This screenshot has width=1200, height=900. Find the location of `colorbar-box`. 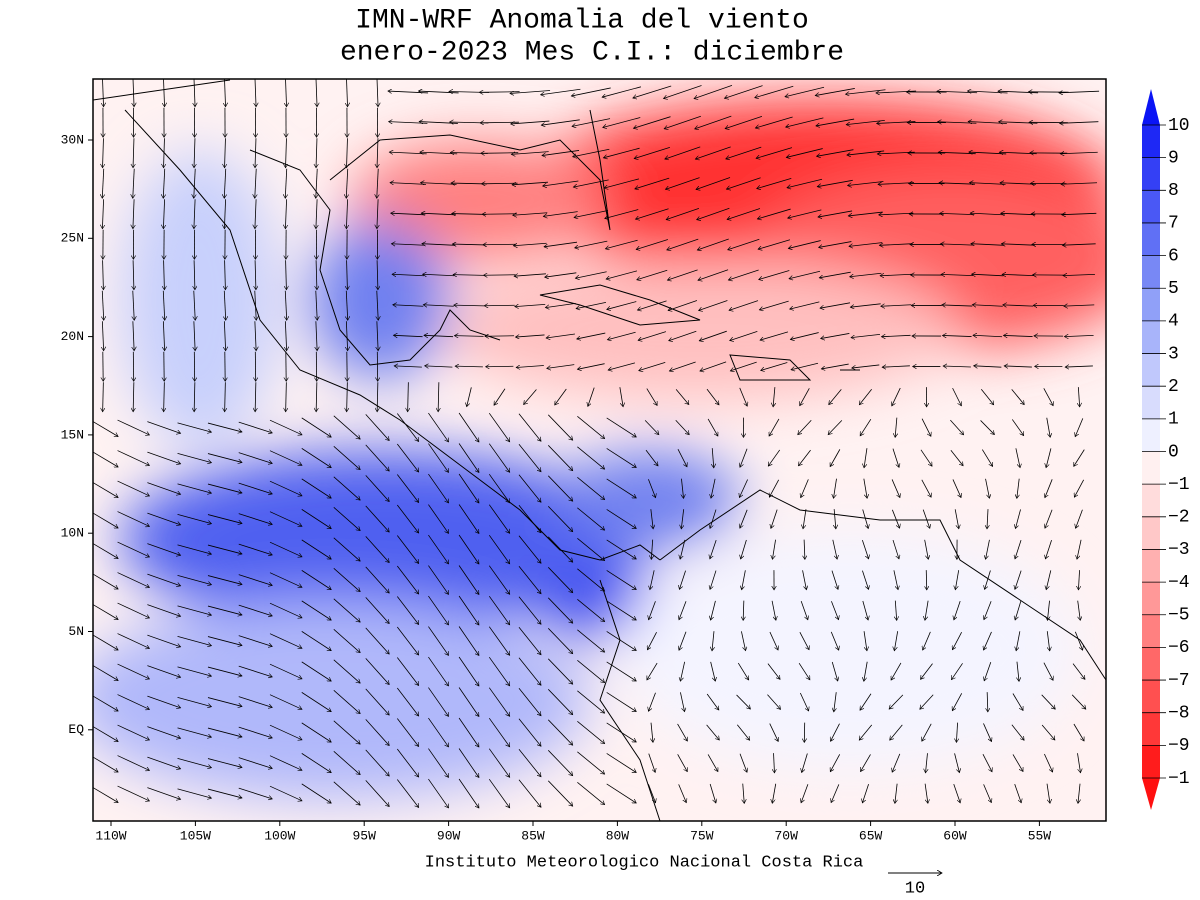

colorbar-box is located at coordinates (1151, 762).